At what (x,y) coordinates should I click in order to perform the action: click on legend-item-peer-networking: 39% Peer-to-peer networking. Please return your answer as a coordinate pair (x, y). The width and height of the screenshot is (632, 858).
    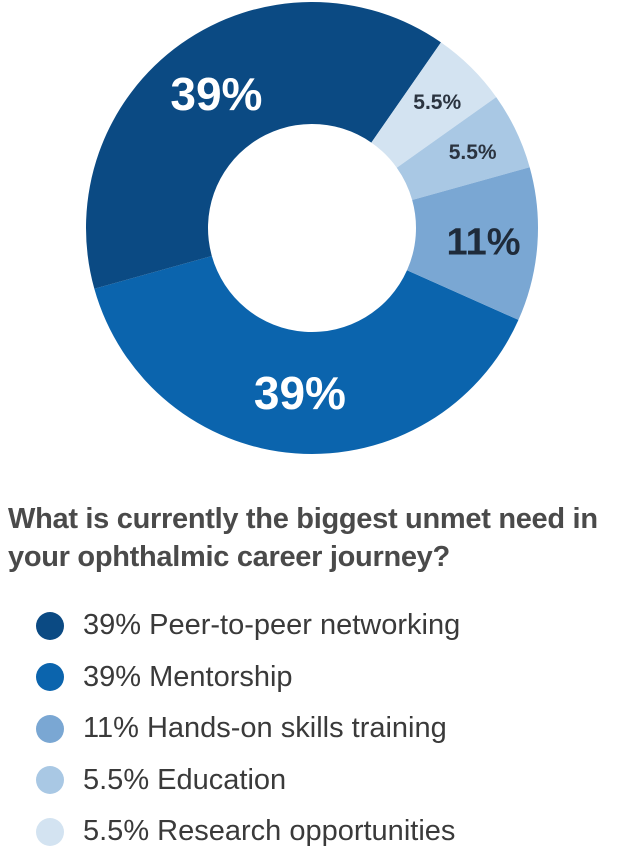
    Looking at the image, I should click on (248, 626).